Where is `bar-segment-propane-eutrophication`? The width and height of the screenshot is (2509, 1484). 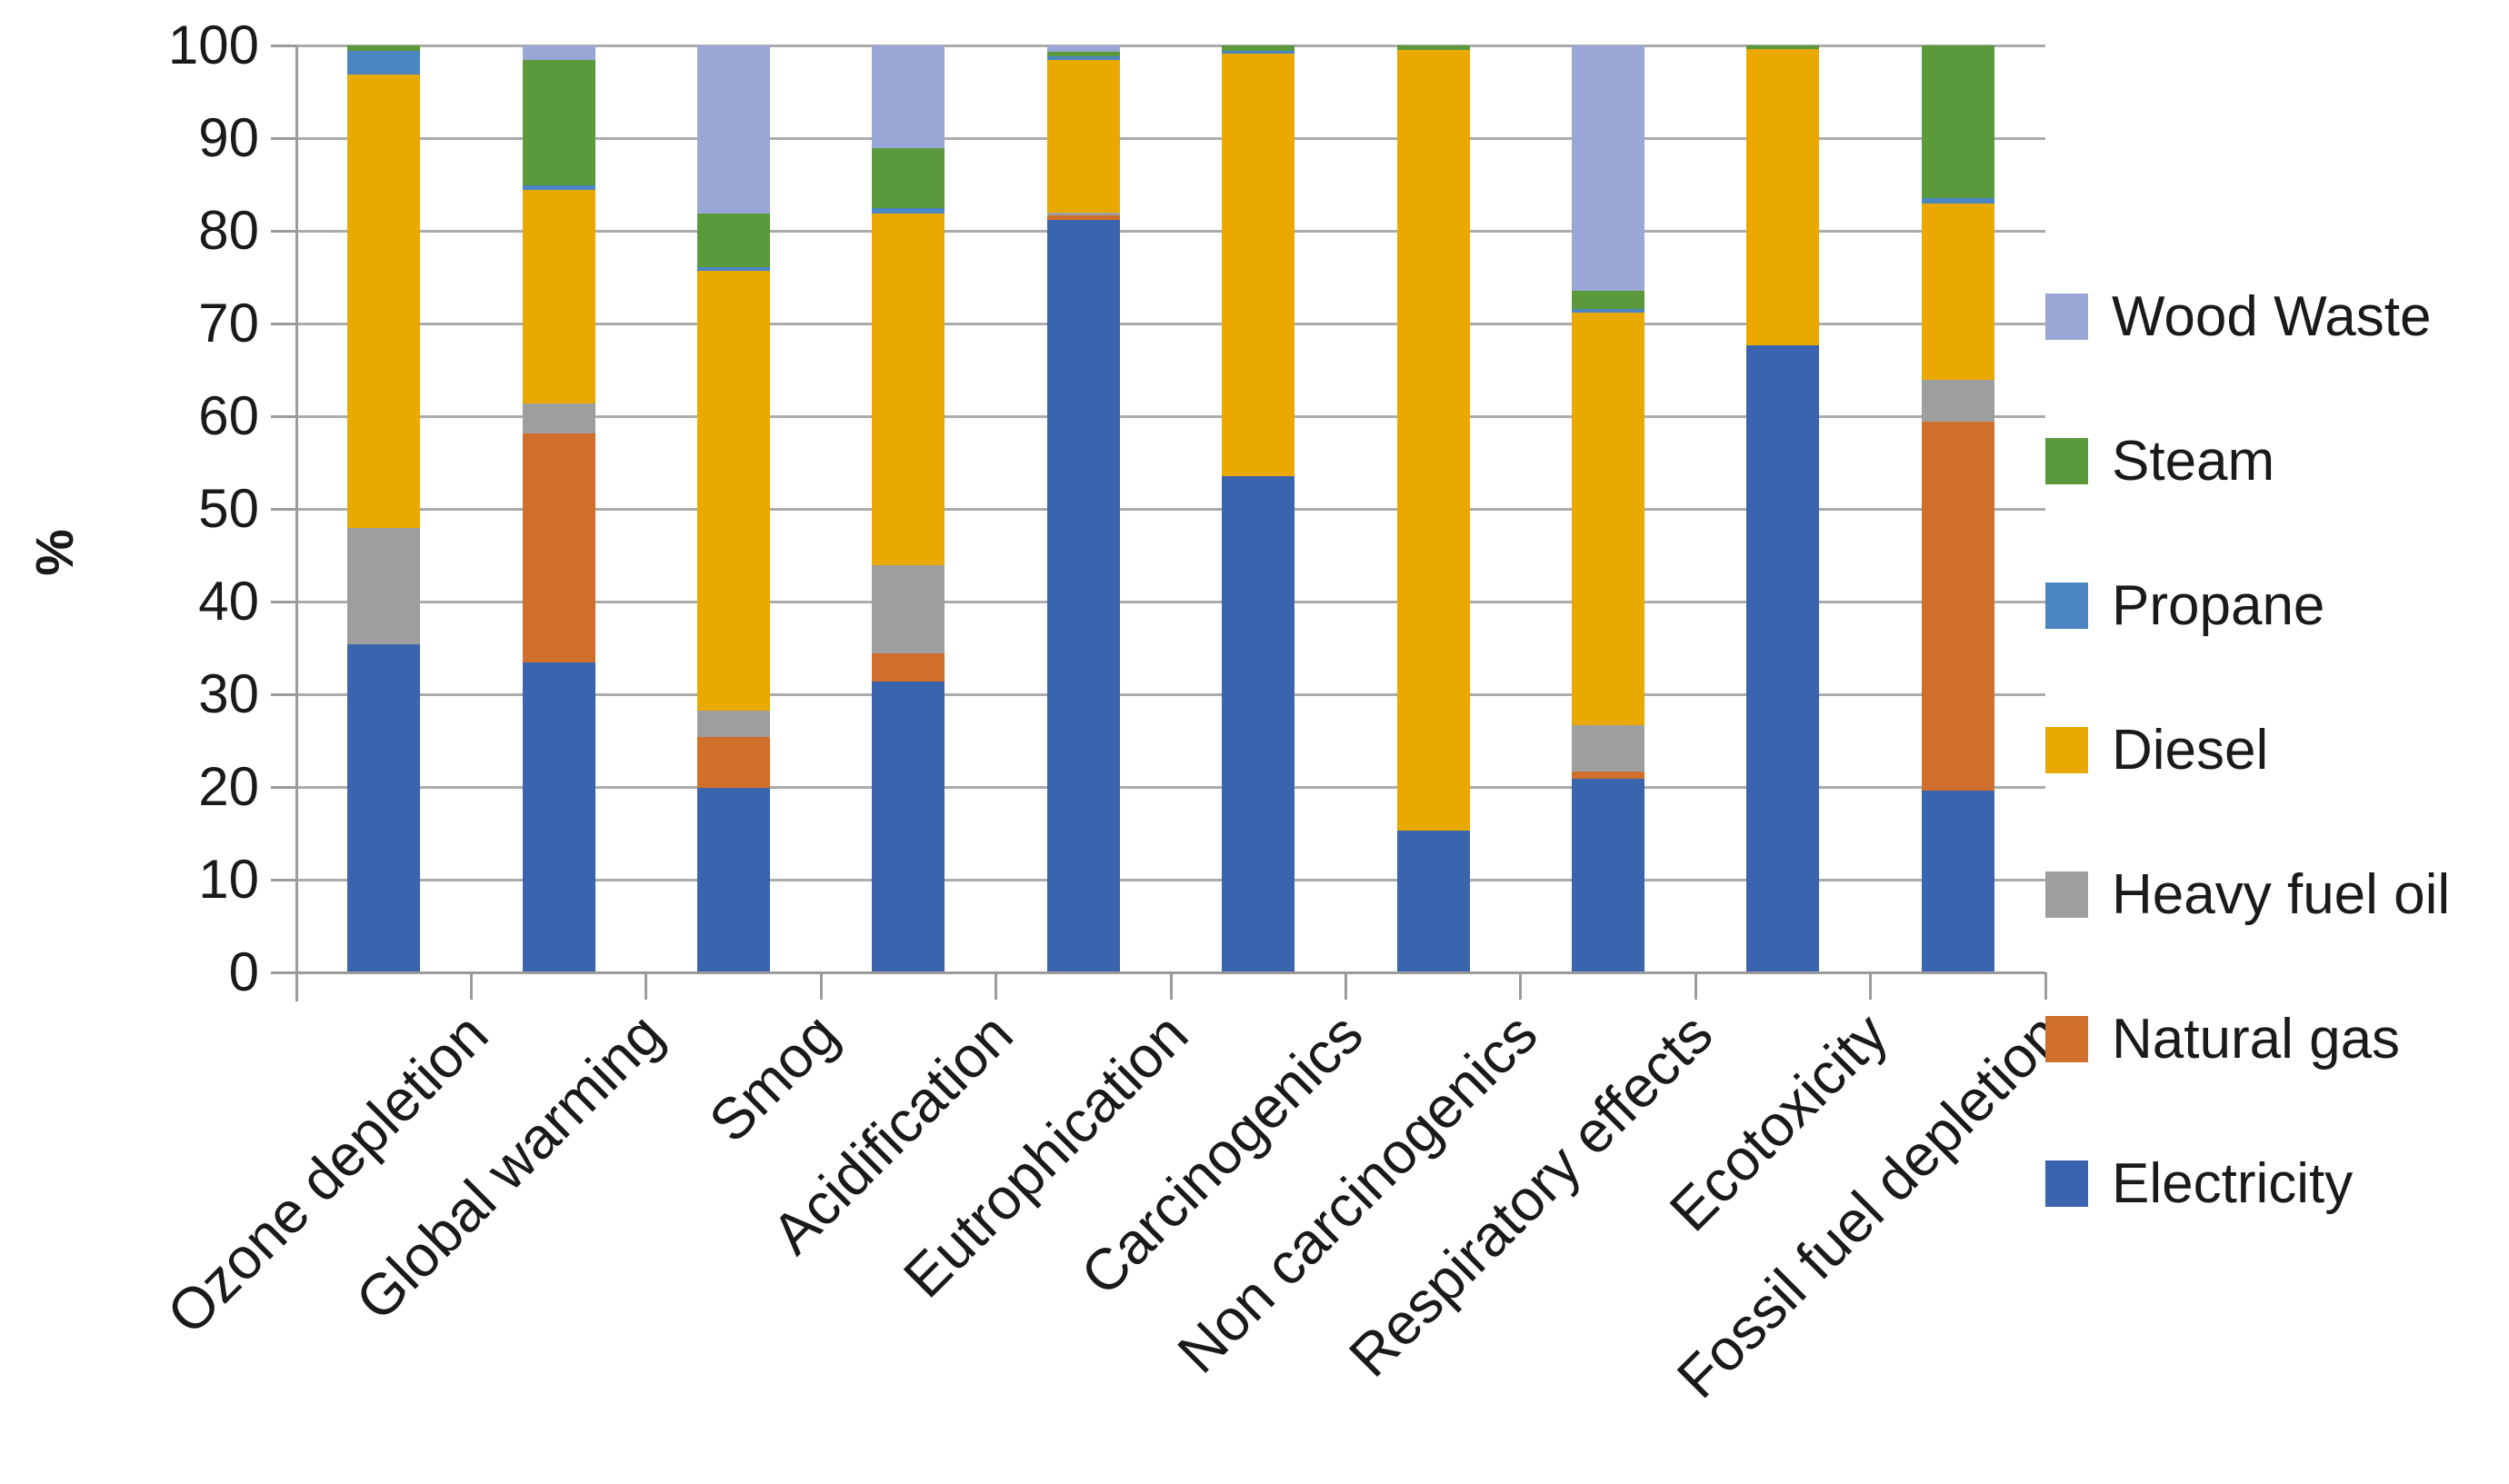 bar-segment-propane-eutrophication is located at coordinates (1083, 58).